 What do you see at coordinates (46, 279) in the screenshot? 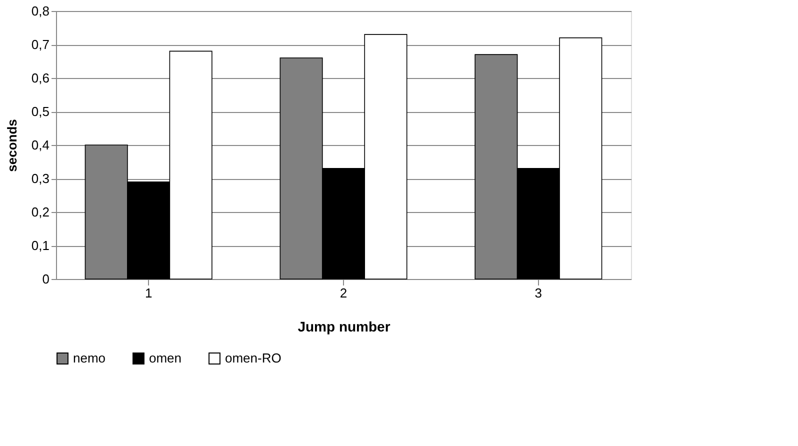
I see `y-tick-label: 0` at bounding box center [46, 279].